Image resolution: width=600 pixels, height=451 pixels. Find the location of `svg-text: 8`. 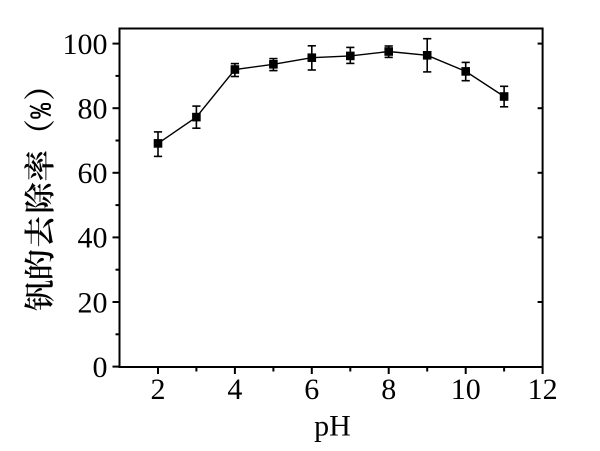

svg-text: 8 is located at coordinates (388, 389).